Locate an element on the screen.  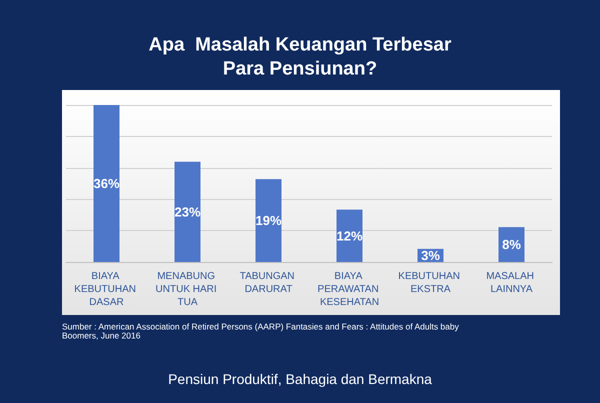
data-label: 23% is located at coordinates (187, 212).